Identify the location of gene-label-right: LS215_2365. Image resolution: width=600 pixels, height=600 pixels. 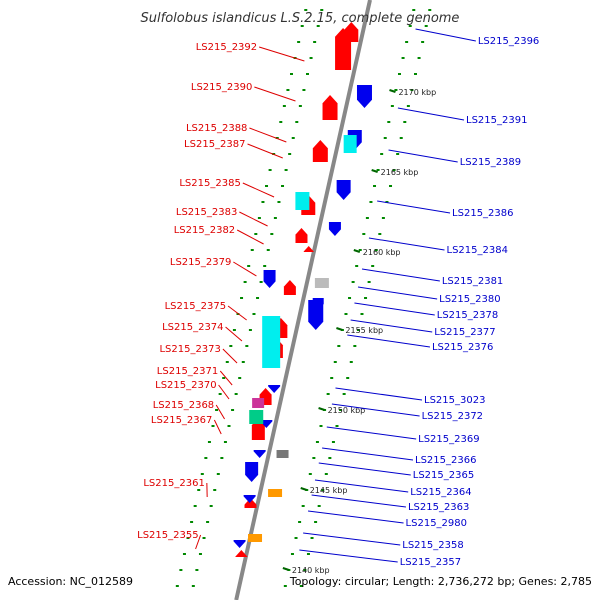
(443, 475).